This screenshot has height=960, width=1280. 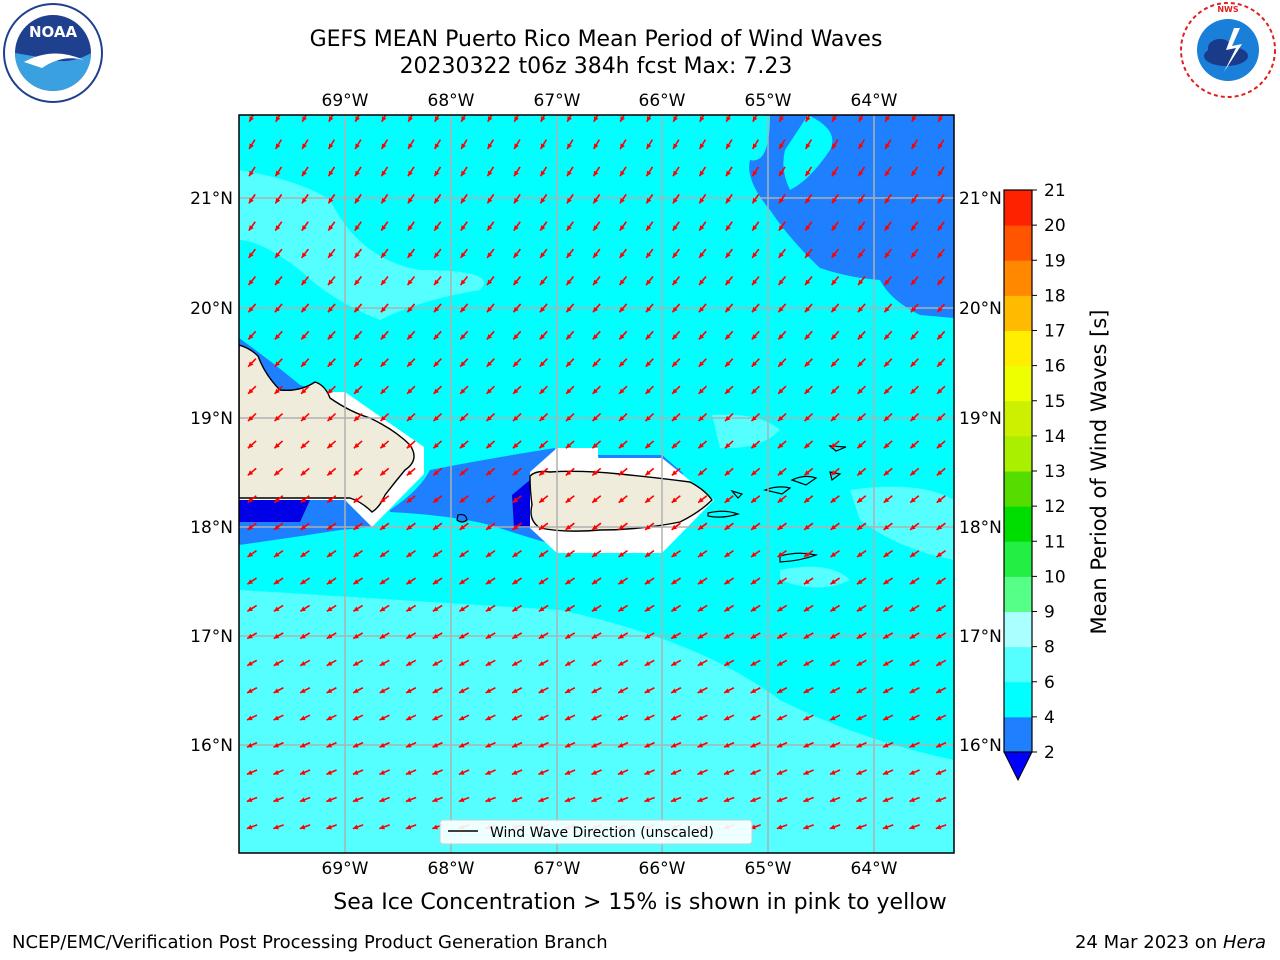 I want to click on lat-label-left: 17°N, so click(x=211, y=637).